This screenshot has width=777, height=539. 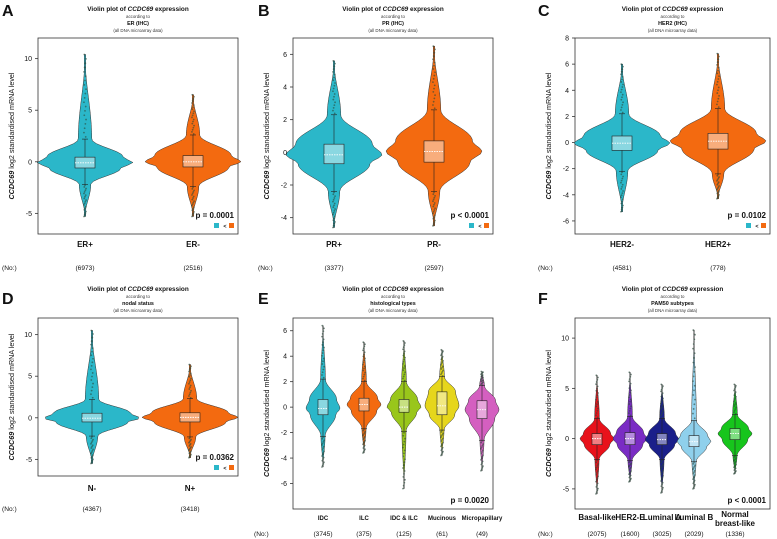 What do you see at coordinates (215, 215) in the screenshot?
I see `p-value: p = 0.0001` at bounding box center [215, 215].